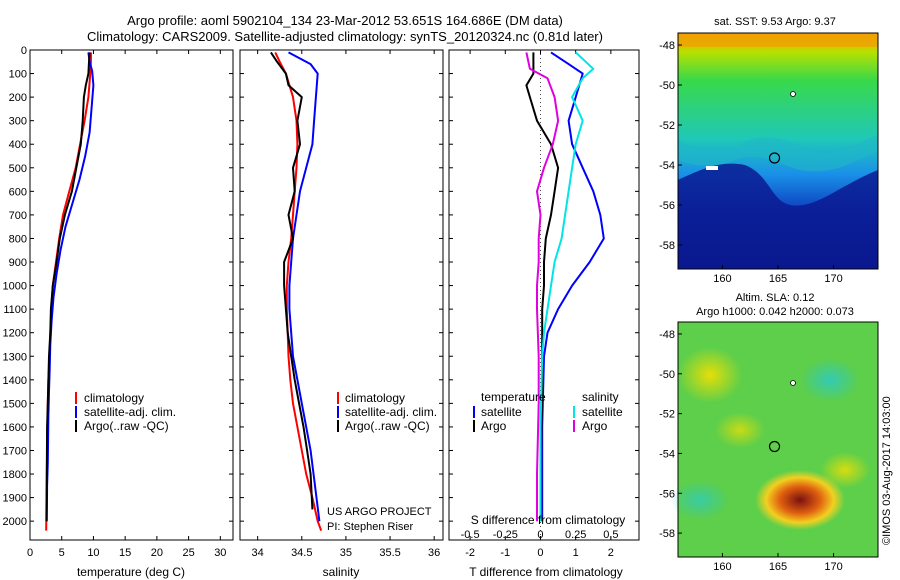  What do you see at coordinates (600, 397) in the screenshot?
I see `legend-title-salinity: salinity` at bounding box center [600, 397].